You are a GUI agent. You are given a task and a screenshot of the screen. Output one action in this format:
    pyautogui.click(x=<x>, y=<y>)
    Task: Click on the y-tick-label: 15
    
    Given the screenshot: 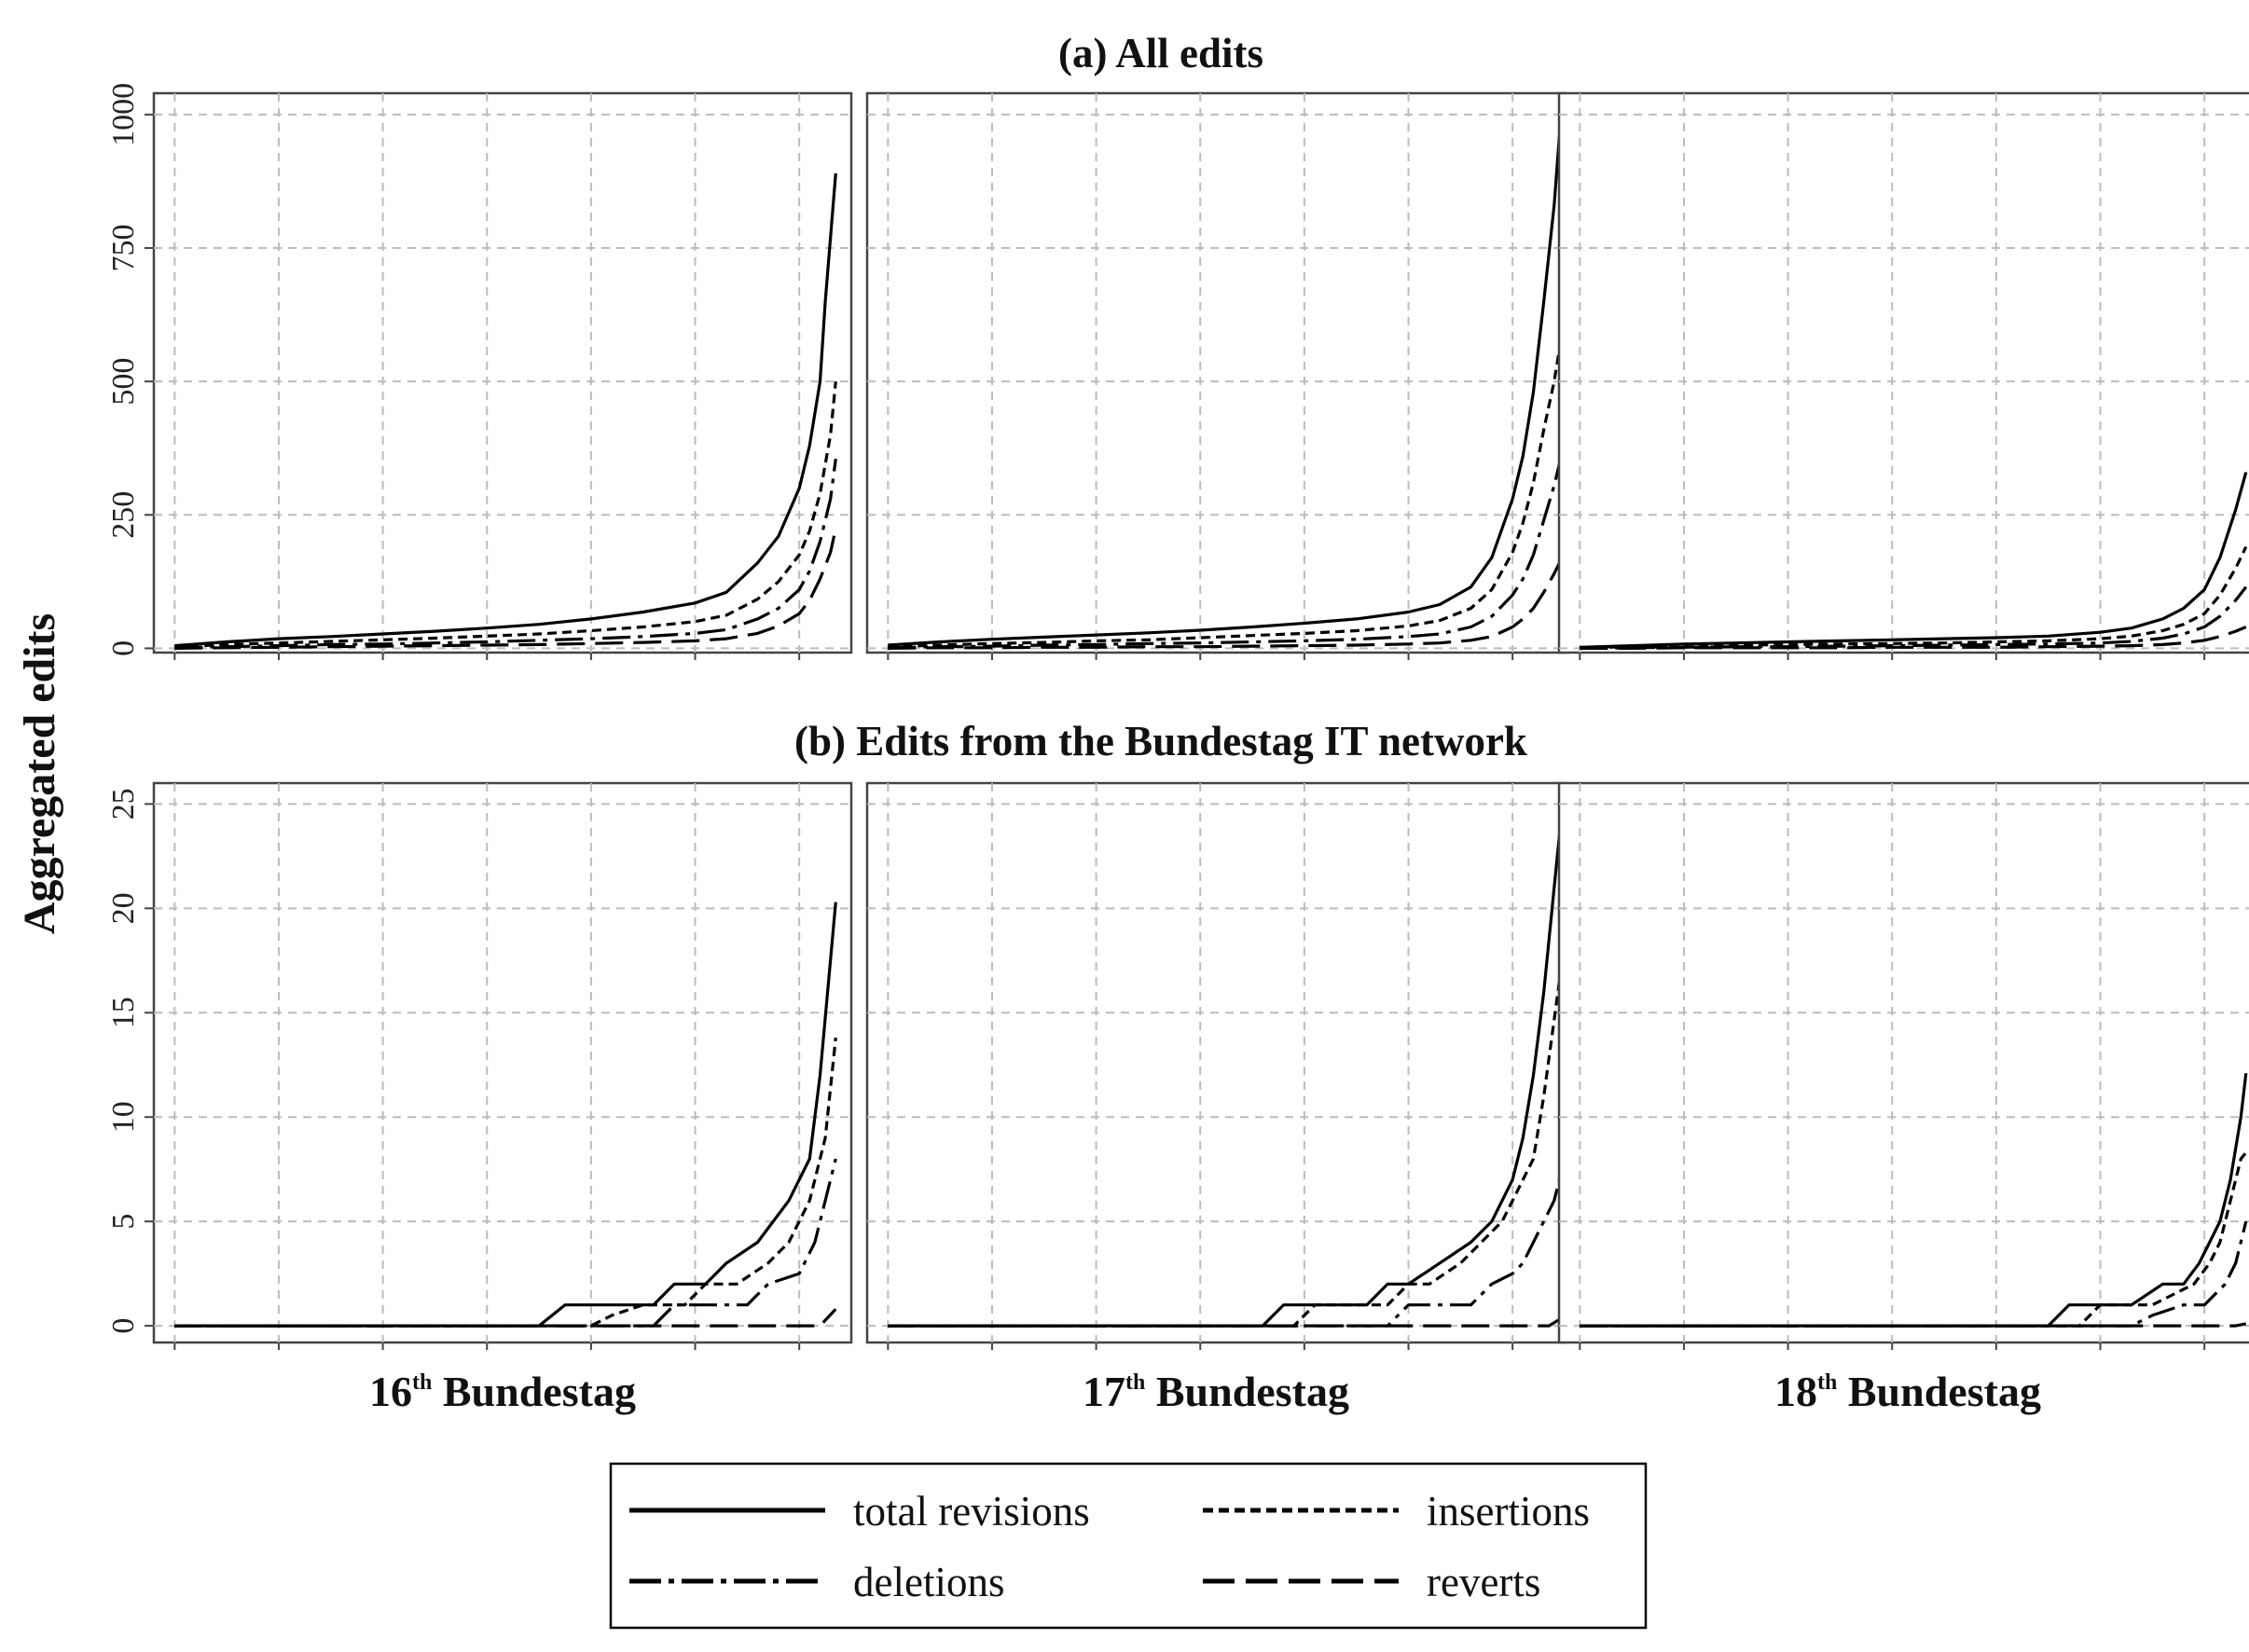 What is the action you would take?
    pyautogui.click(x=123, y=1013)
    